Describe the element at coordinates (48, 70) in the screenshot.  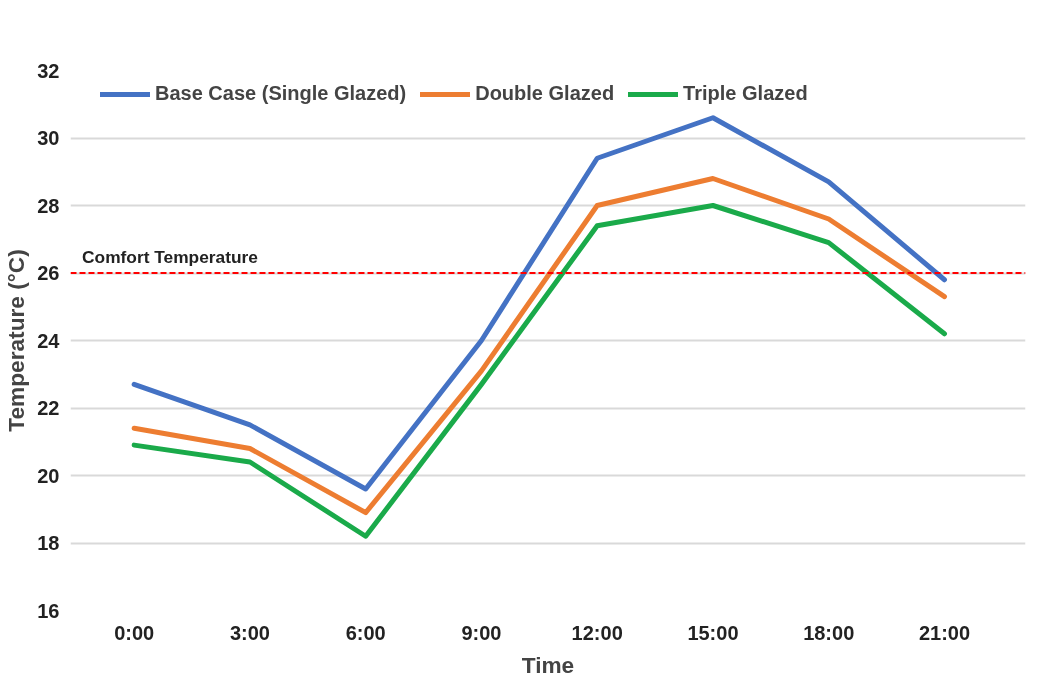
I see `y-tick-label: 32` at that location.